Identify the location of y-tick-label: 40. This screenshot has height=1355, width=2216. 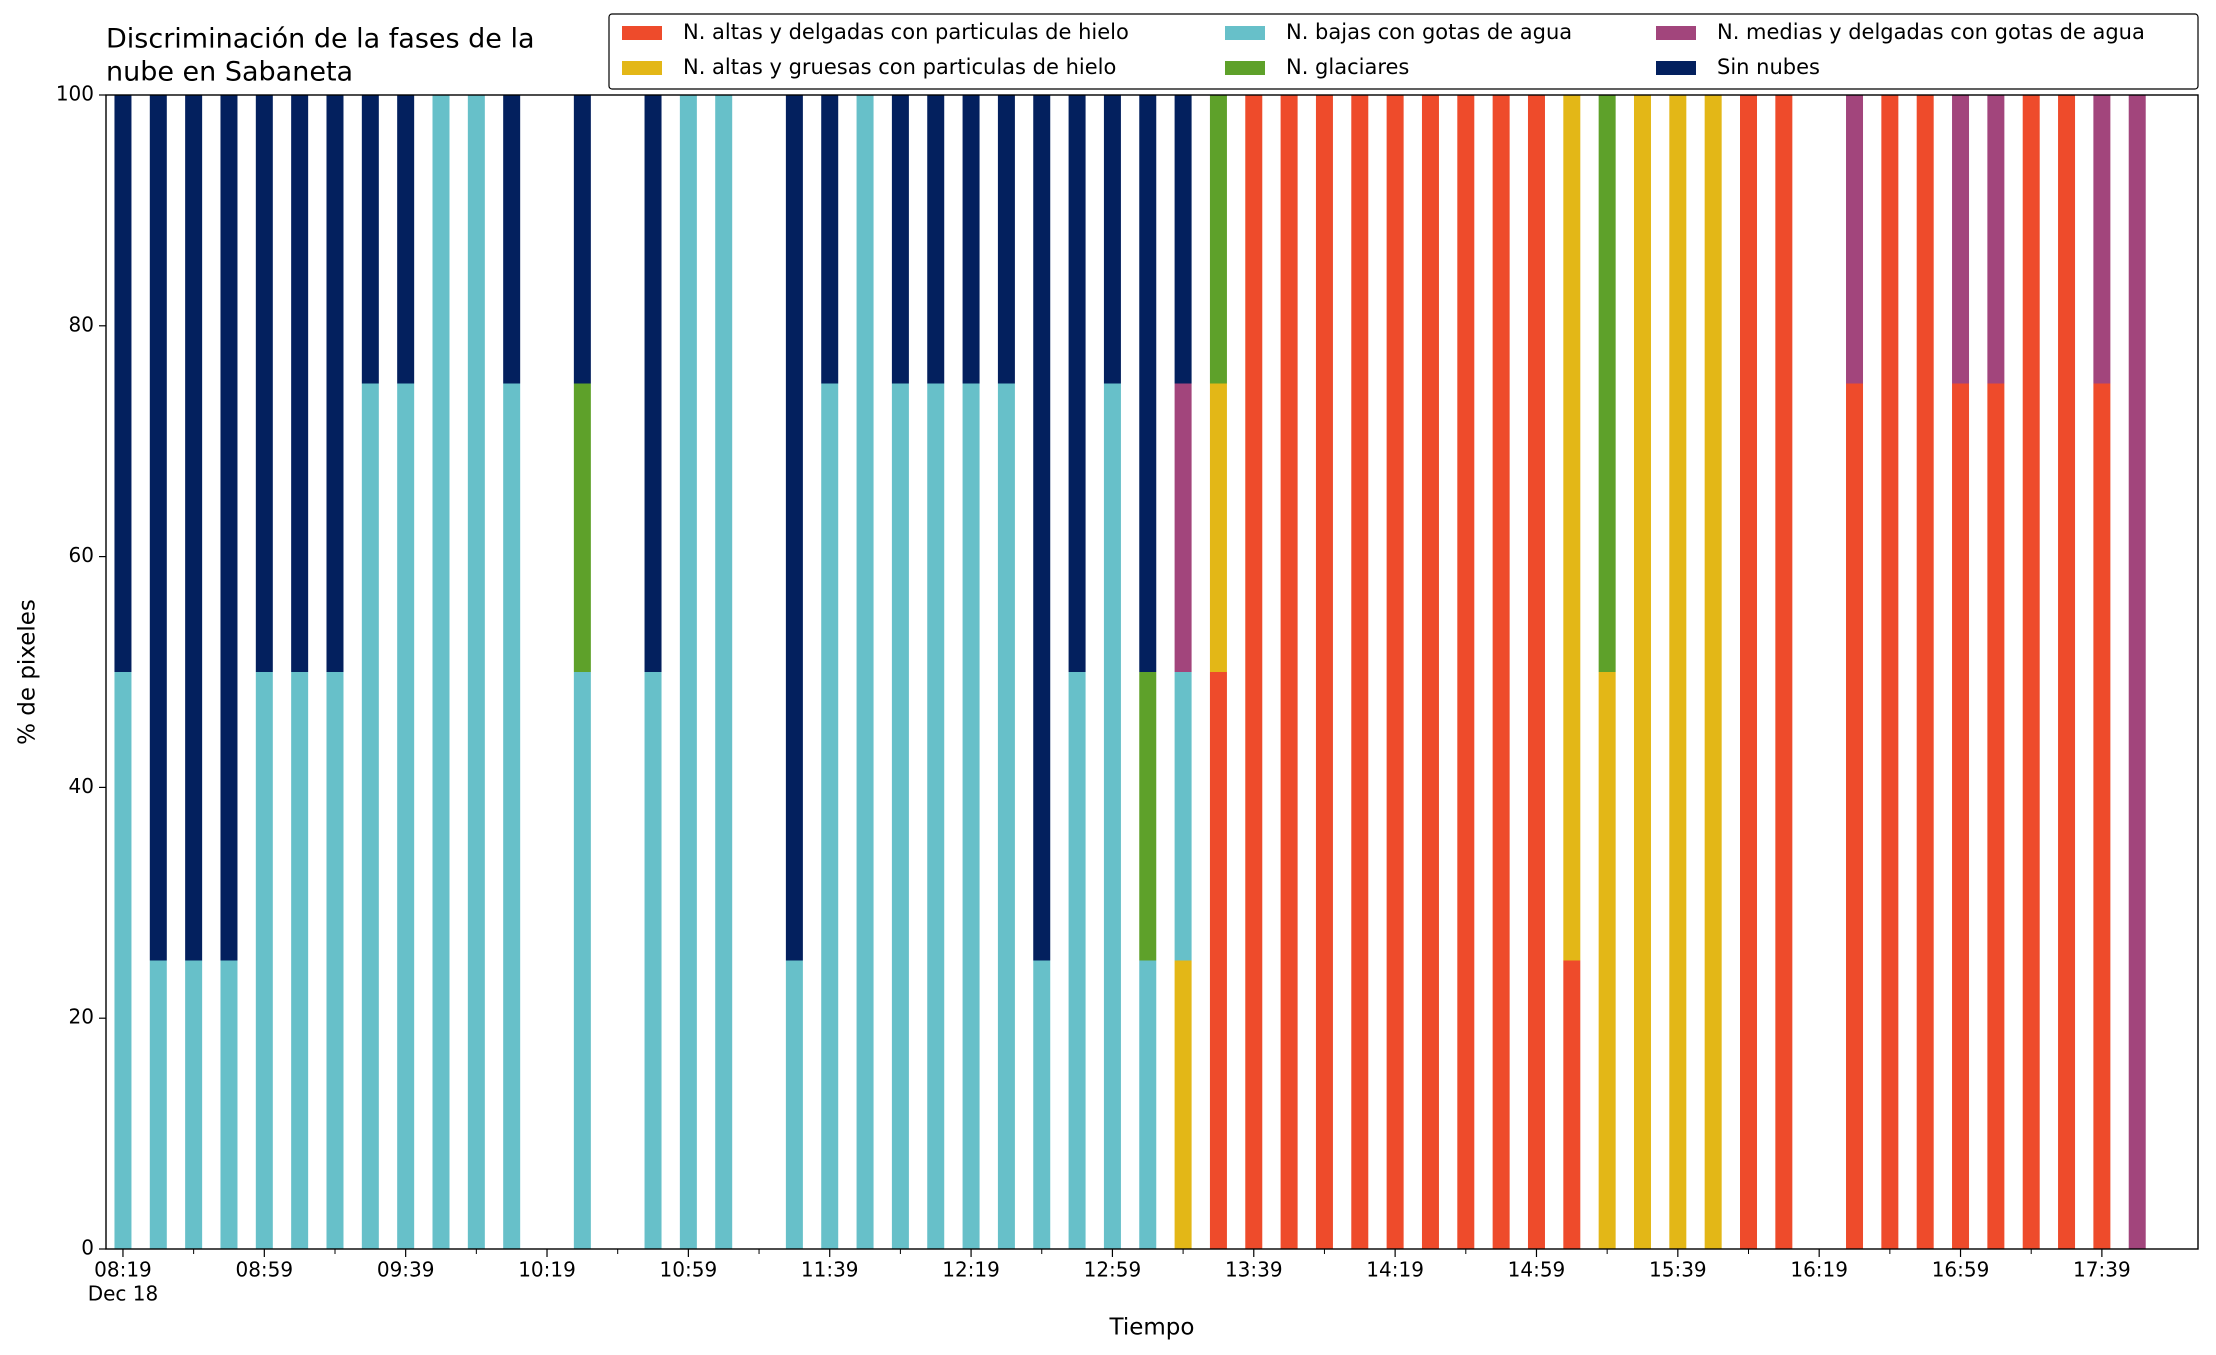
(81, 786).